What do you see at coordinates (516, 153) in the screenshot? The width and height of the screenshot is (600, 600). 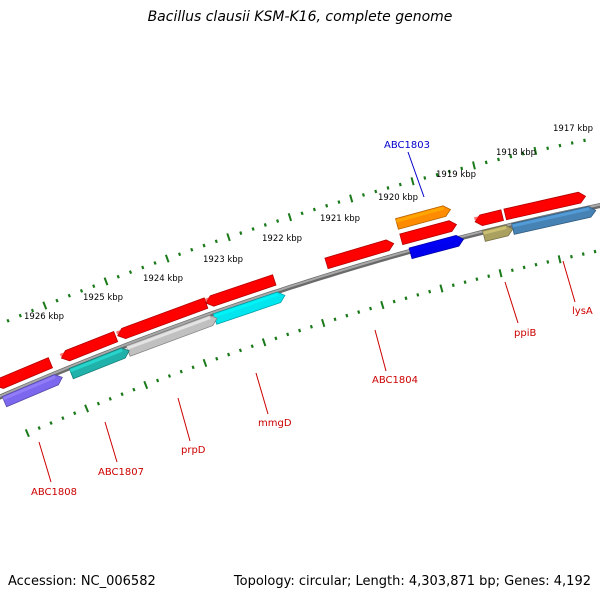 I see `scale-label: 1918 kbp` at bounding box center [516, 153].